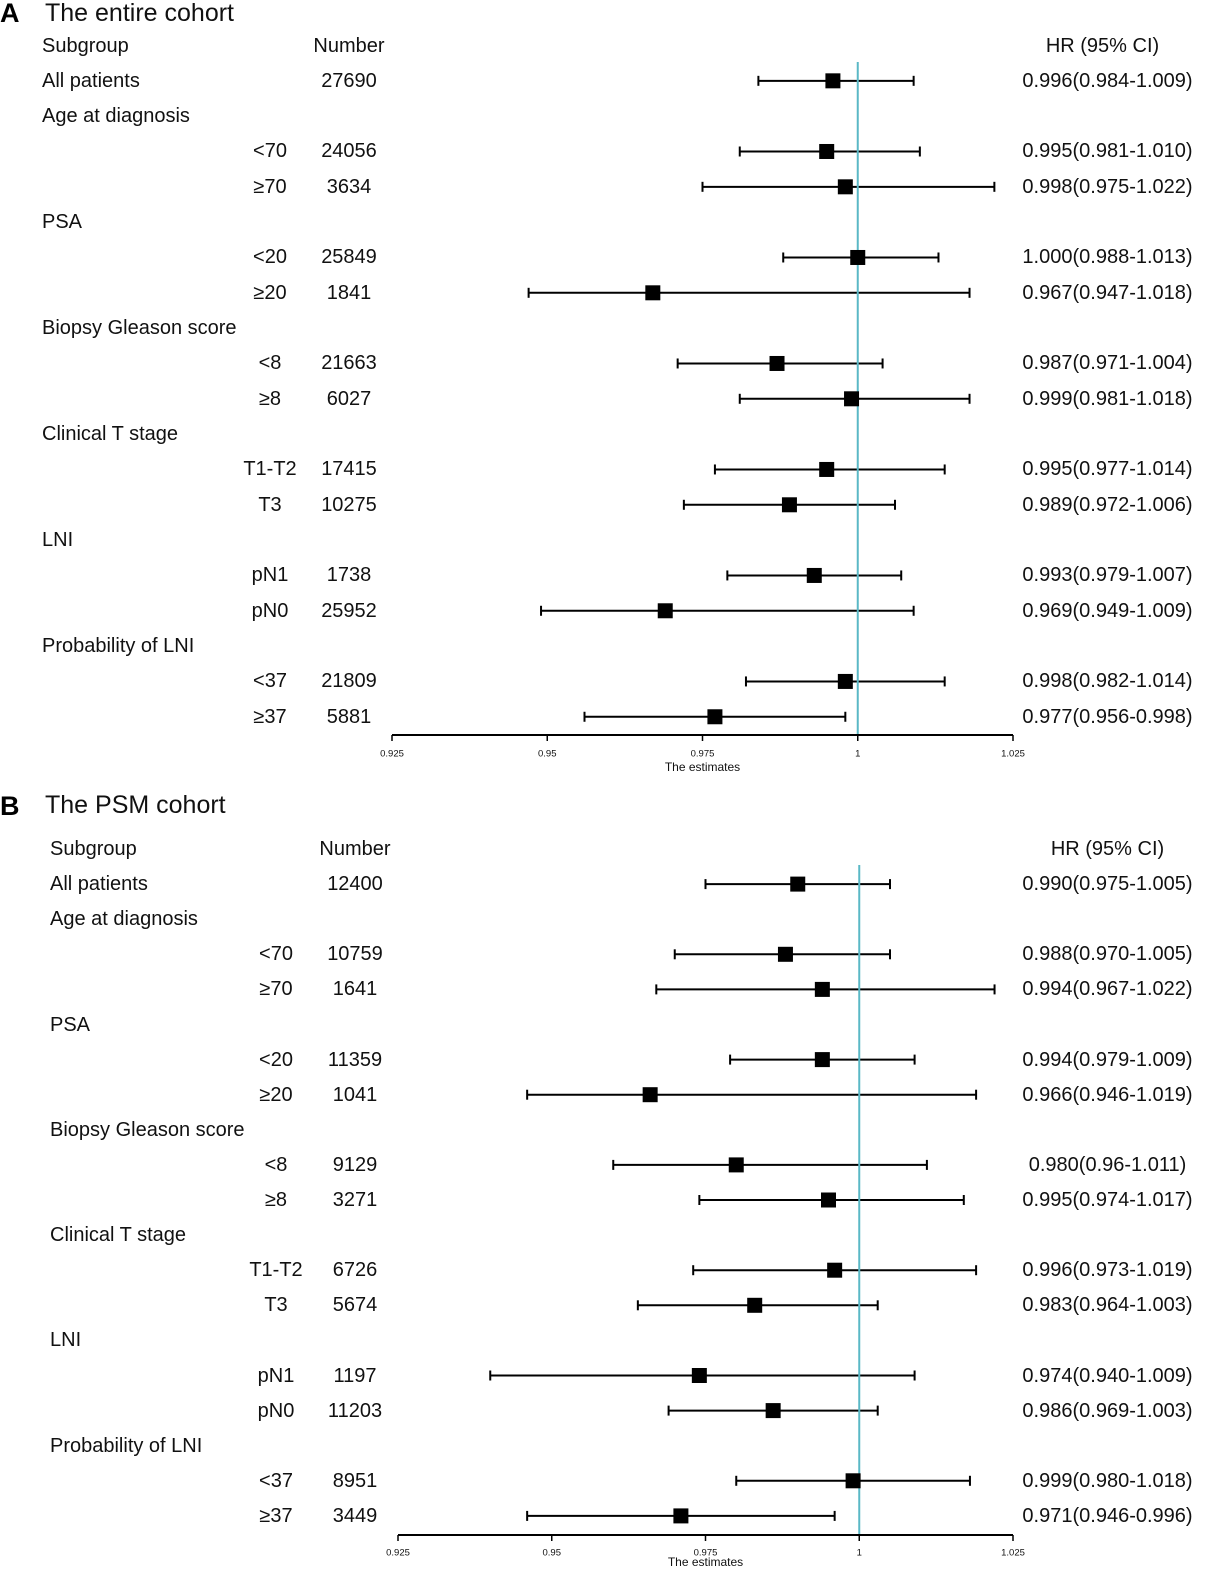 This screenshot has width=1224, height=1569. Describe the element at coordinates (859, 1553) in the screenshot. I see `x-tick-label: 1` at that location.